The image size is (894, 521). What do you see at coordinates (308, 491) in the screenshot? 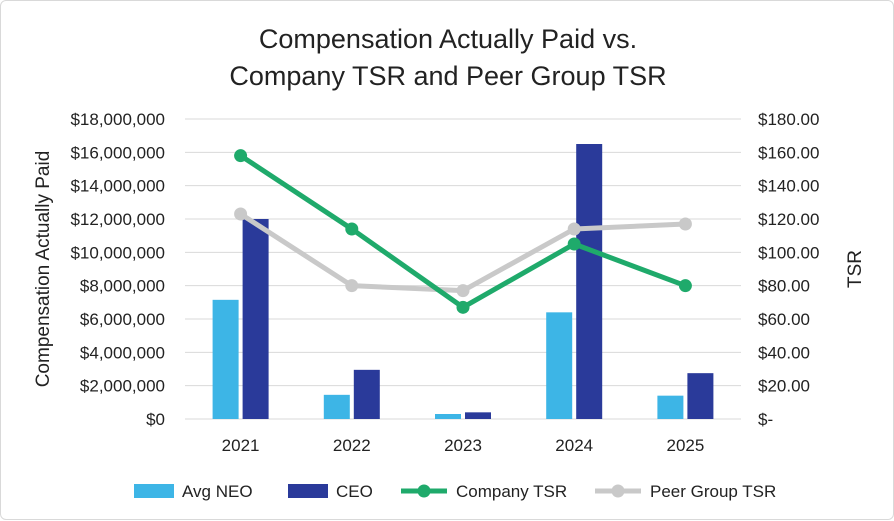
I see `legend-swatch-ceo` at bounding box center [308, 491].